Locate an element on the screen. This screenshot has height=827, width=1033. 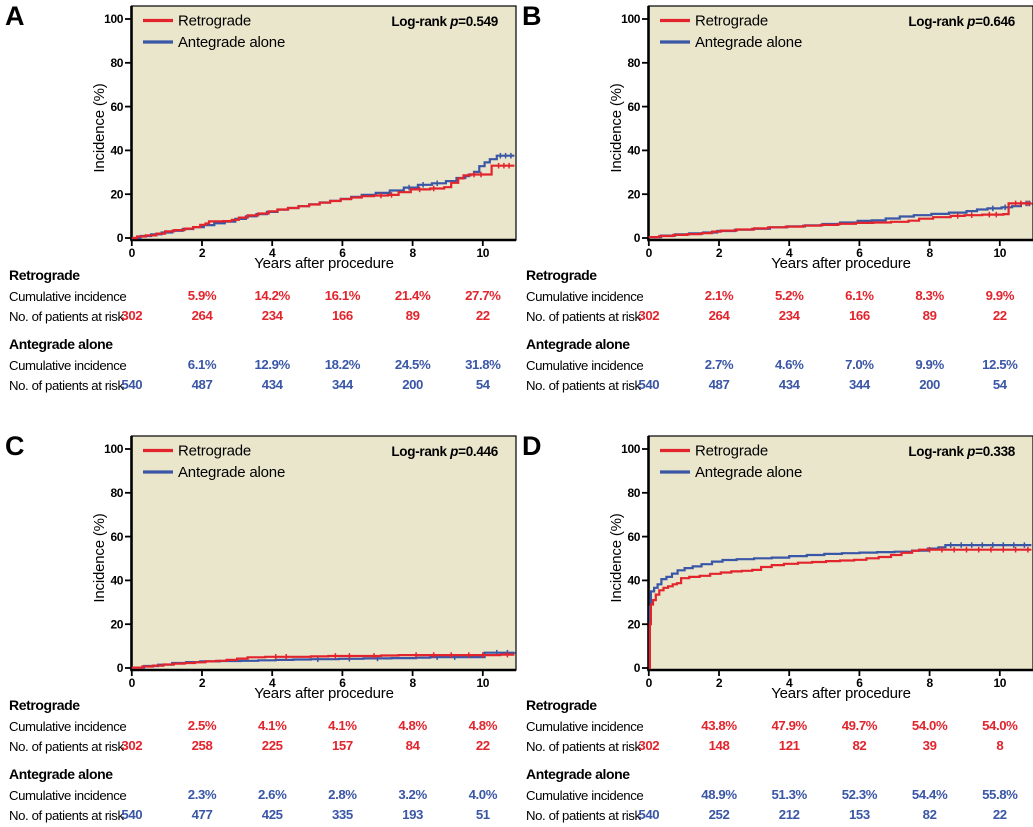
logrank-annotation: Log-rank p=0.646 is located at coordinates (961, 21).